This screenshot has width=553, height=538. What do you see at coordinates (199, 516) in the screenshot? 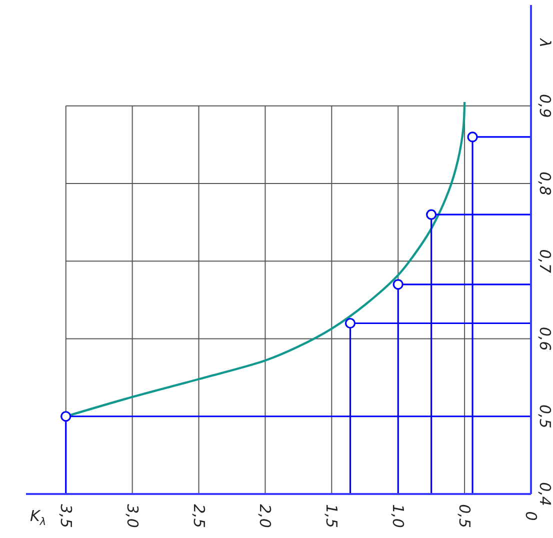
I see `x-tick-label: 2,5` at bounding box center [199, 516].